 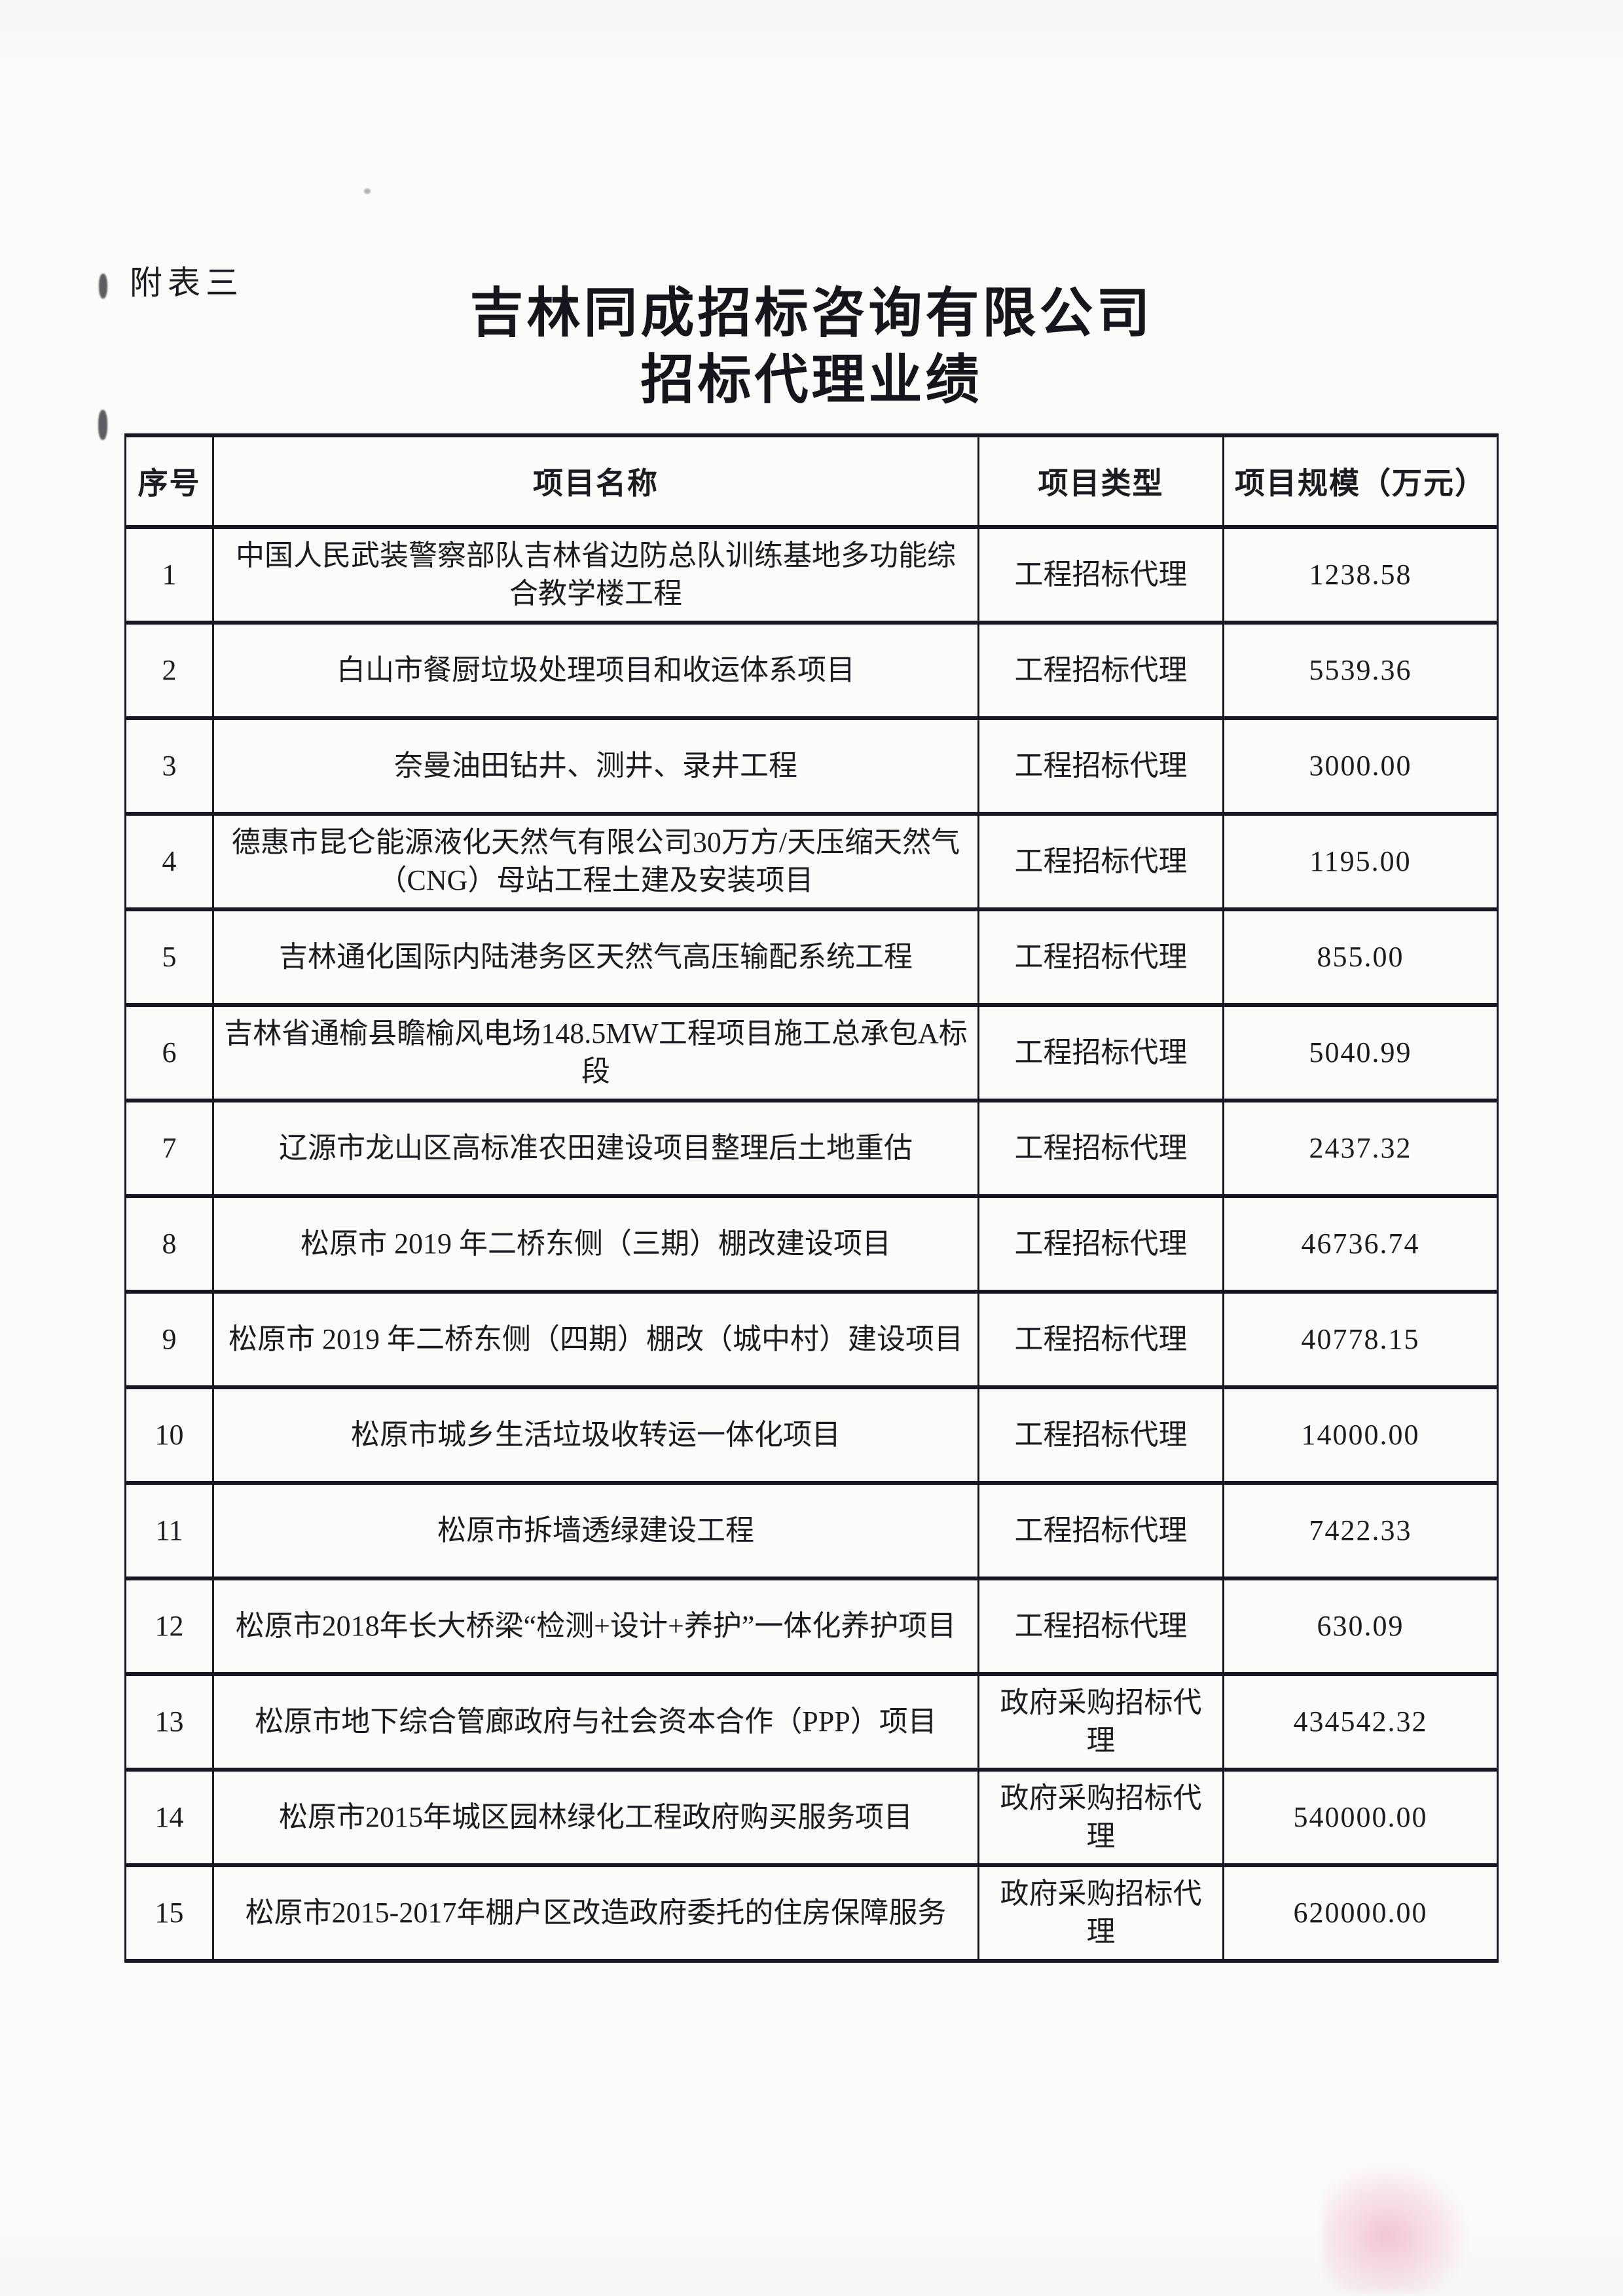 What do you see at coordinates (169, 481) in the screenshot?
I see `header-no: 序号` at bounding box center [169, 481].